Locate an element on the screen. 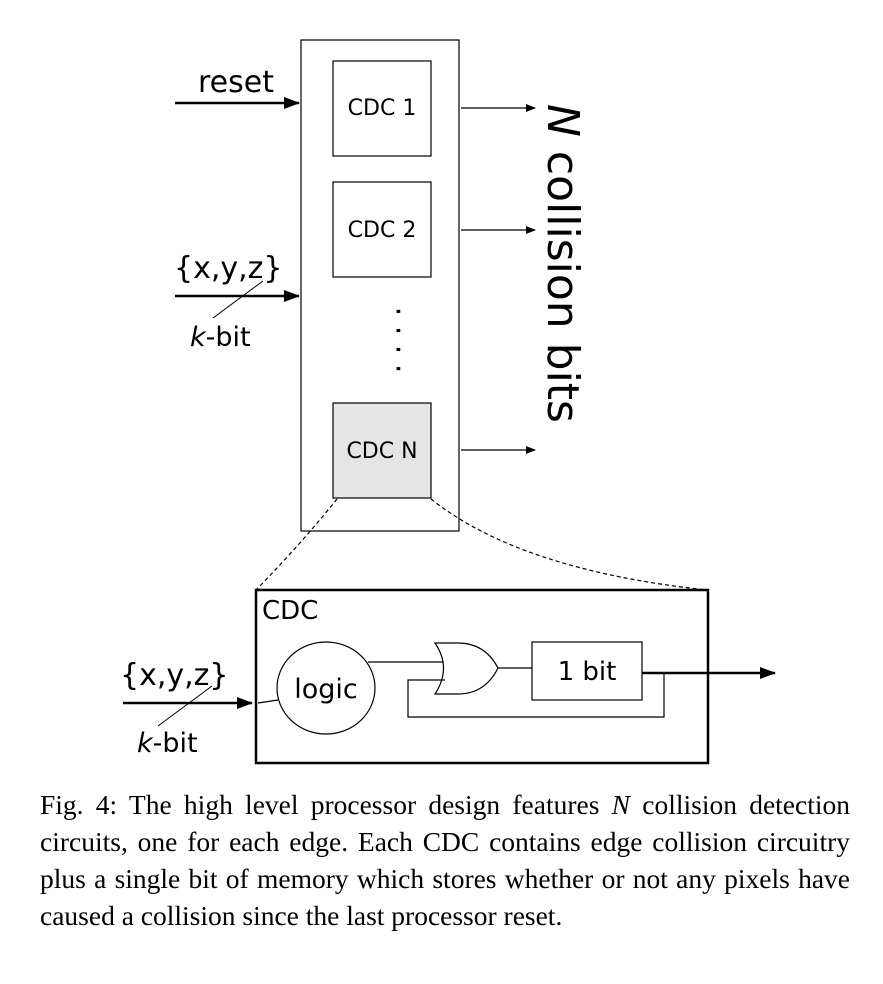 This screenshot has width=883, height=984. cdc-n-block is located at coordinates (382, 450).